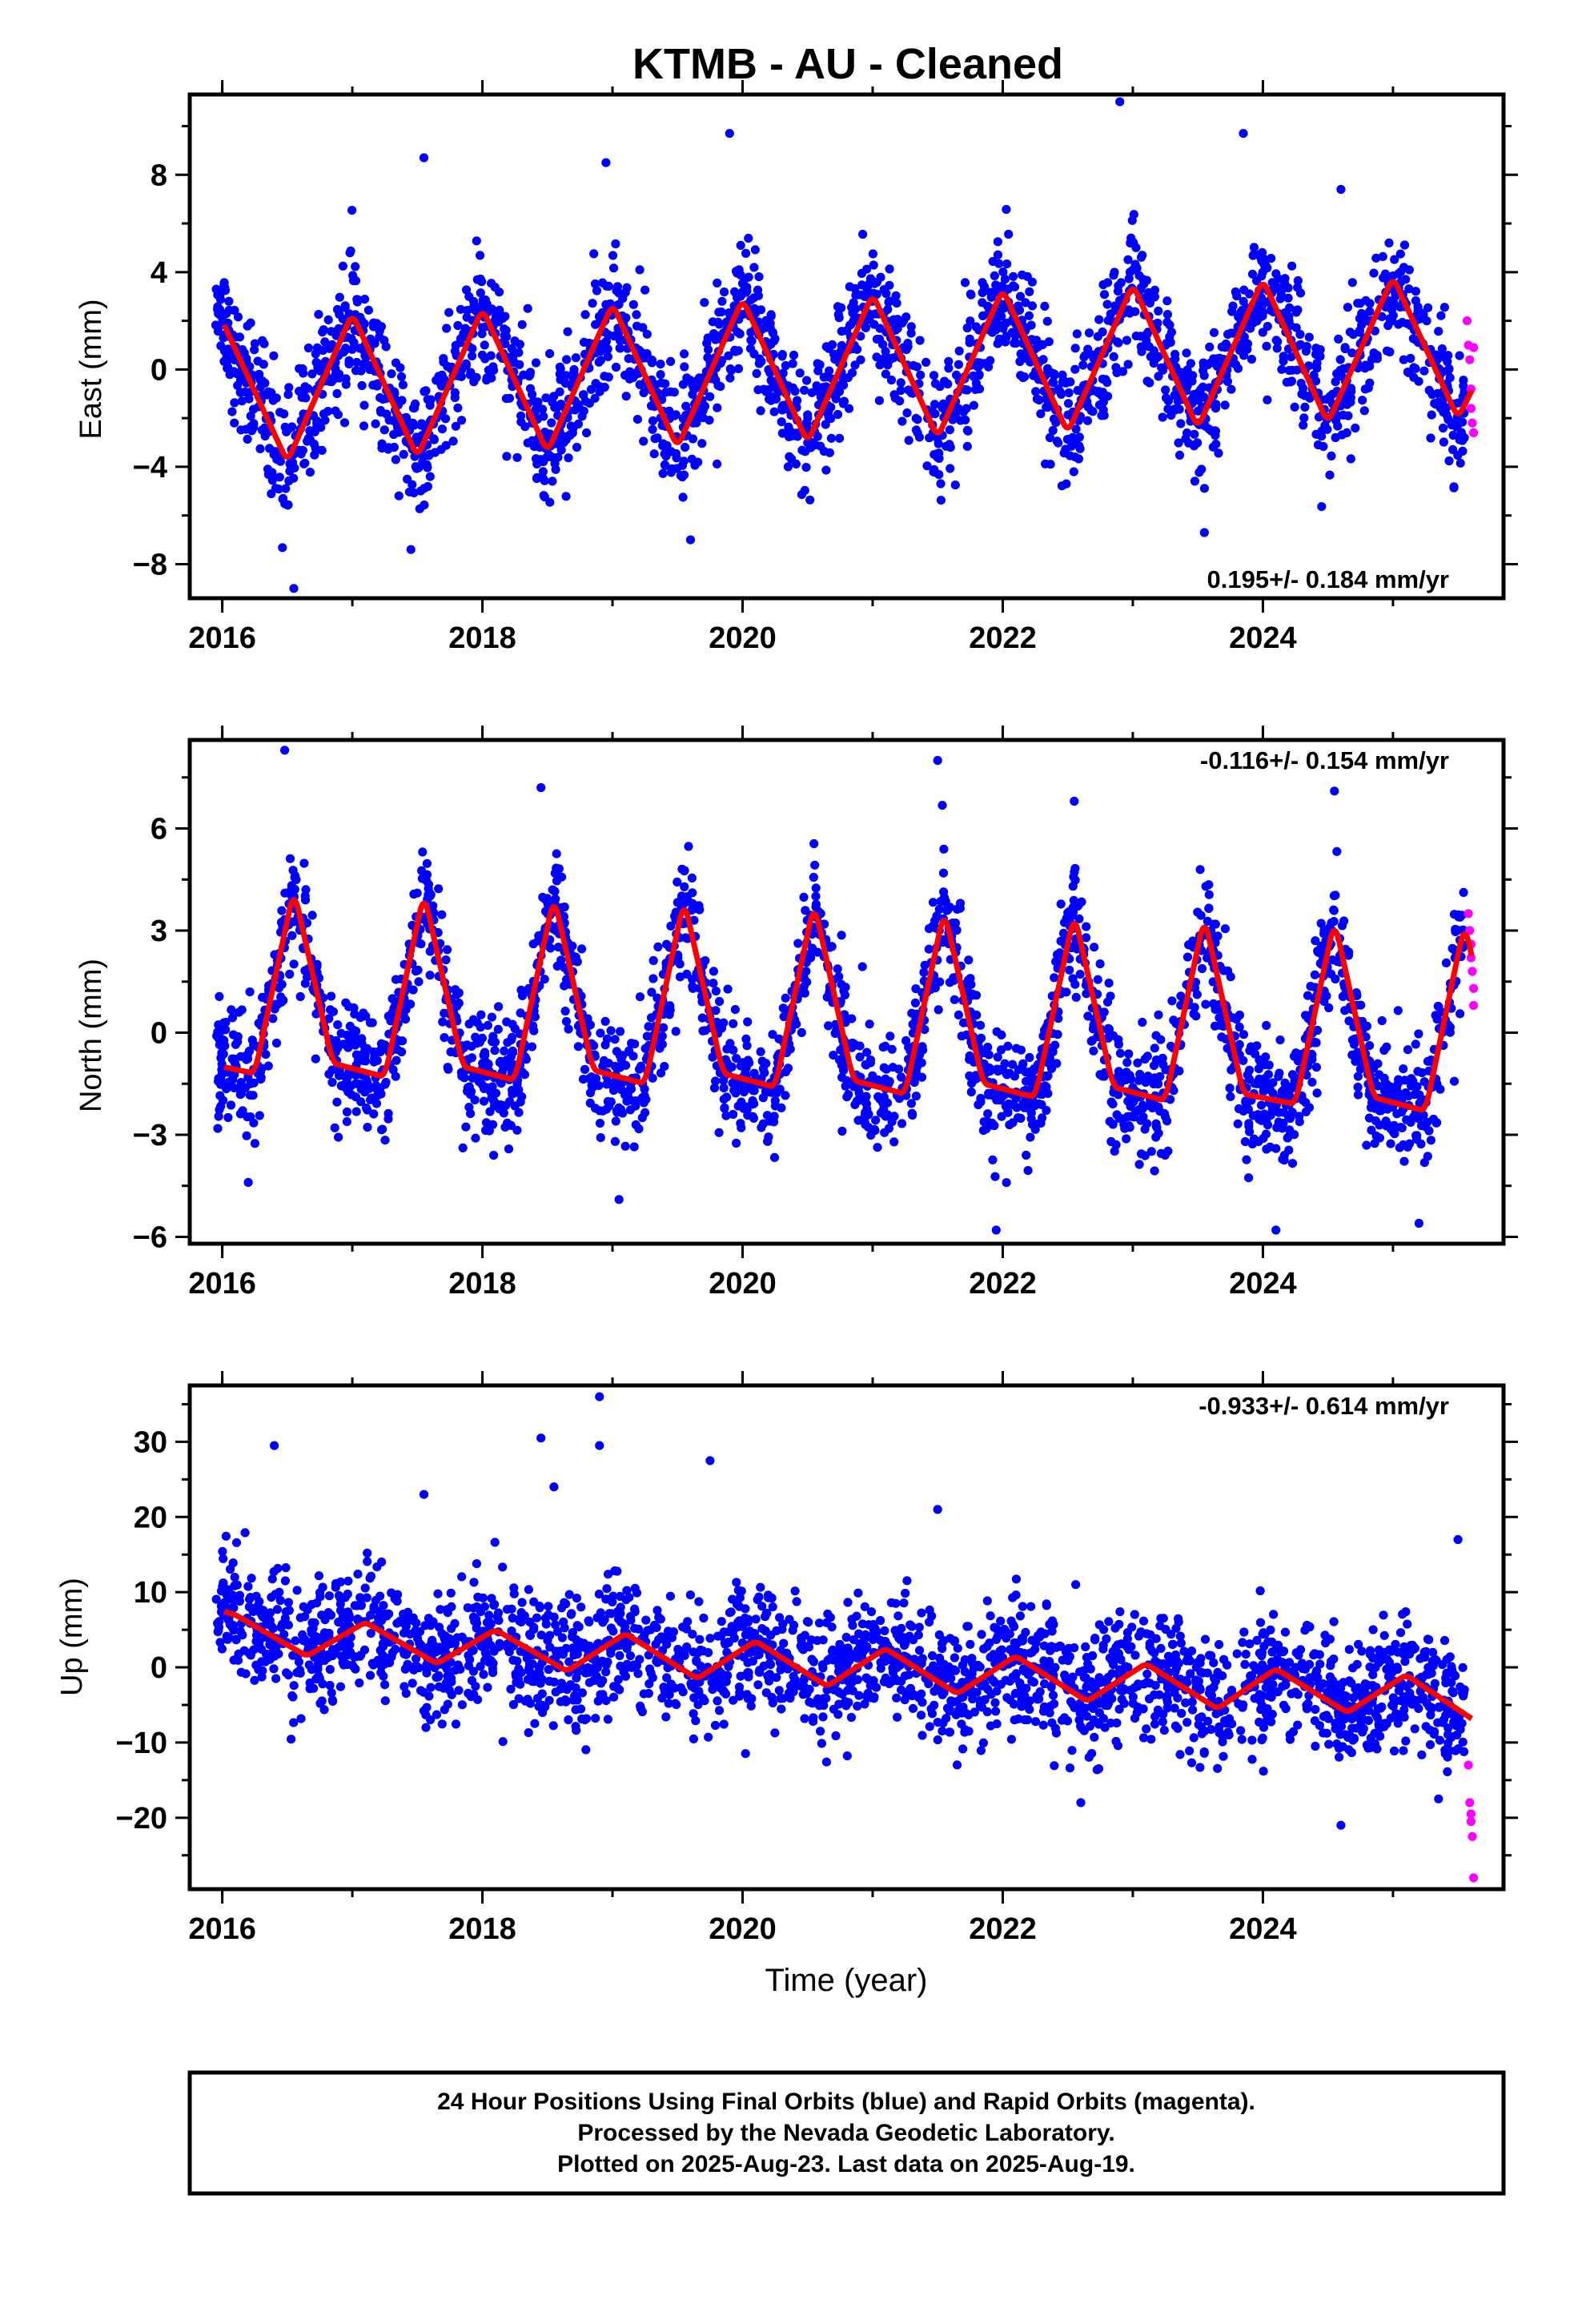 The image size is (1582, 2324). I want to click on chart-title: KTMB - AU - Cleaned, so click(847, 64).